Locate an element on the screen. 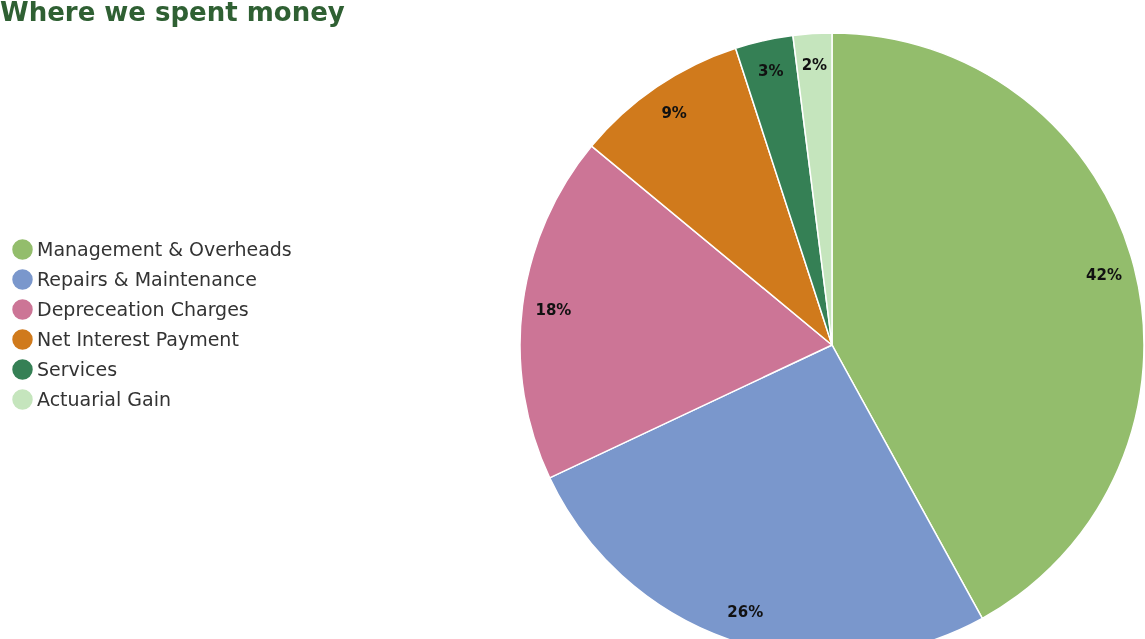  legend-label: Repairs & Maintenance is located at coordinates (147, 278).